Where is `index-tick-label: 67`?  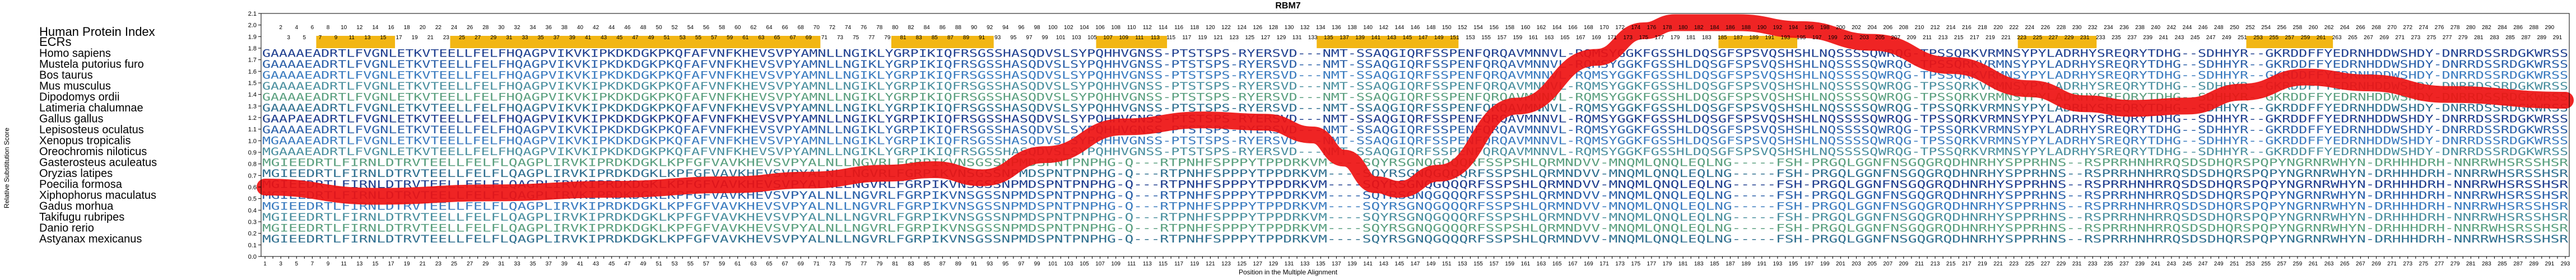 index-tick-label: 67 is located at coordinates (794, 38).